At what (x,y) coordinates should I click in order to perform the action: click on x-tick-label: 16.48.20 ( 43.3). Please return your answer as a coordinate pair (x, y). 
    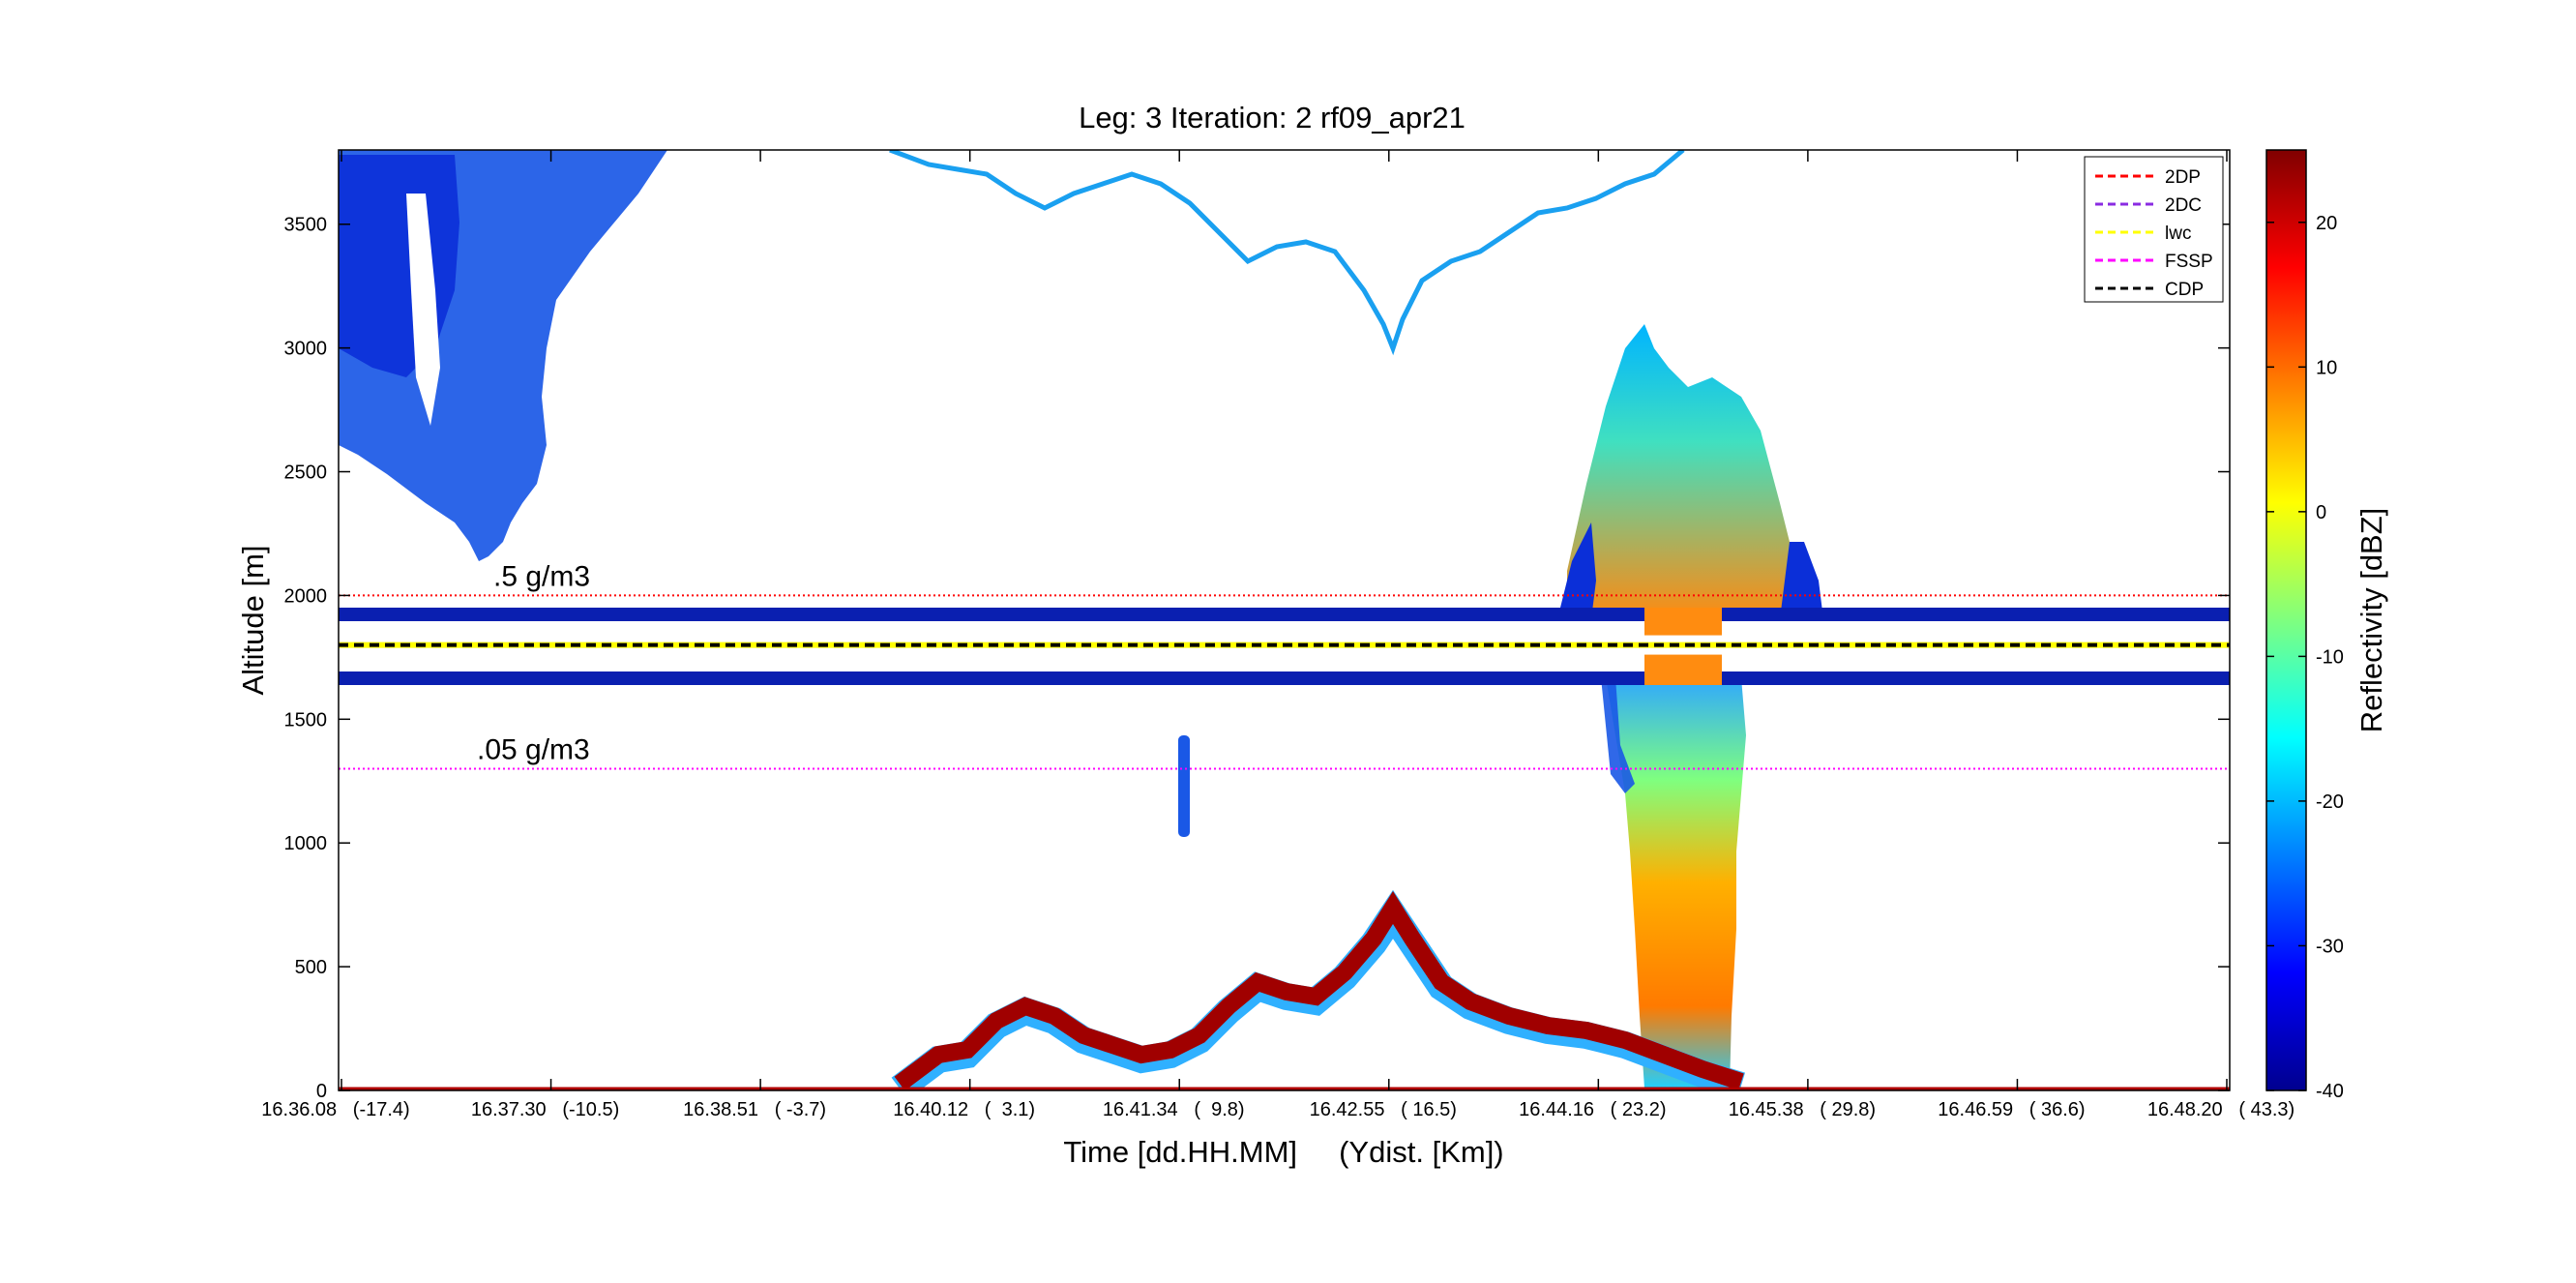
    Looking at the image, I should click on (2221, 1109).